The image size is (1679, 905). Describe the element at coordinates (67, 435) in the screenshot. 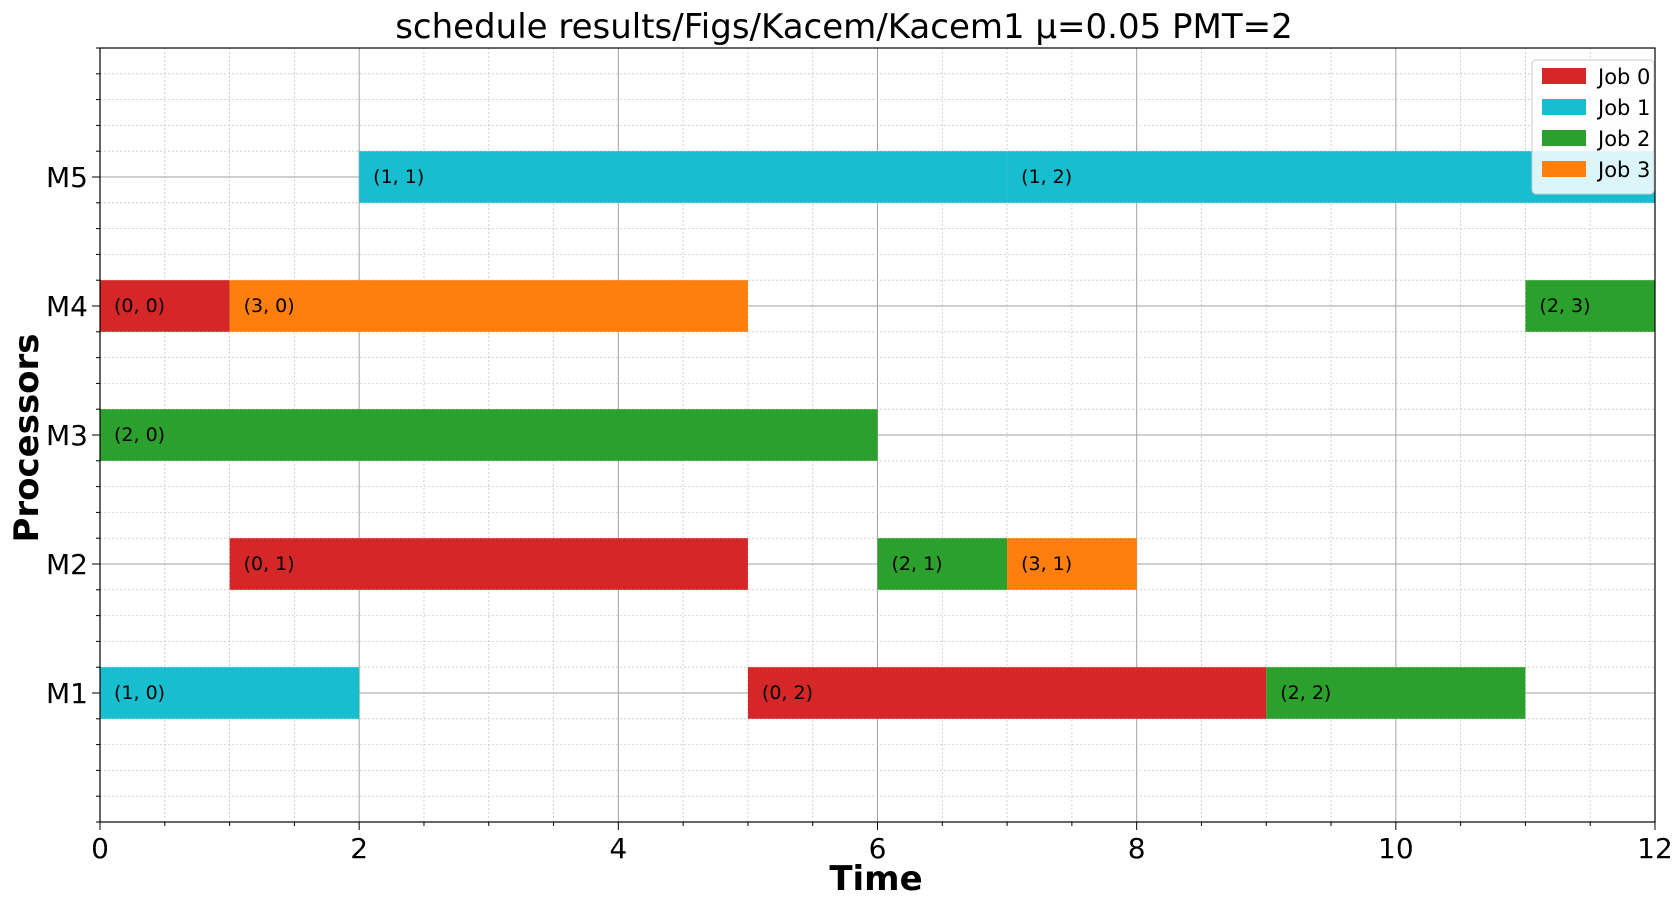

I see `y-tick-label: M3` at that location.